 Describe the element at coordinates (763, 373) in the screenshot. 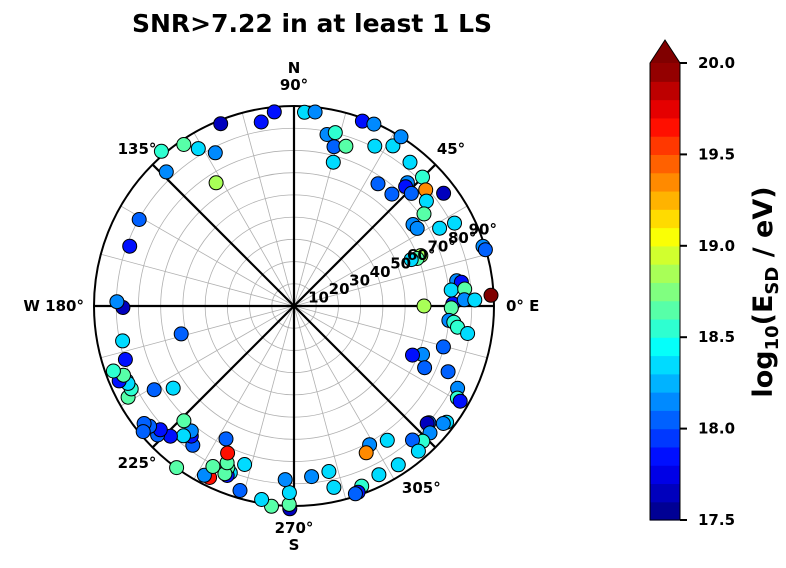

I see `colorbar-label-log: log` at that location.